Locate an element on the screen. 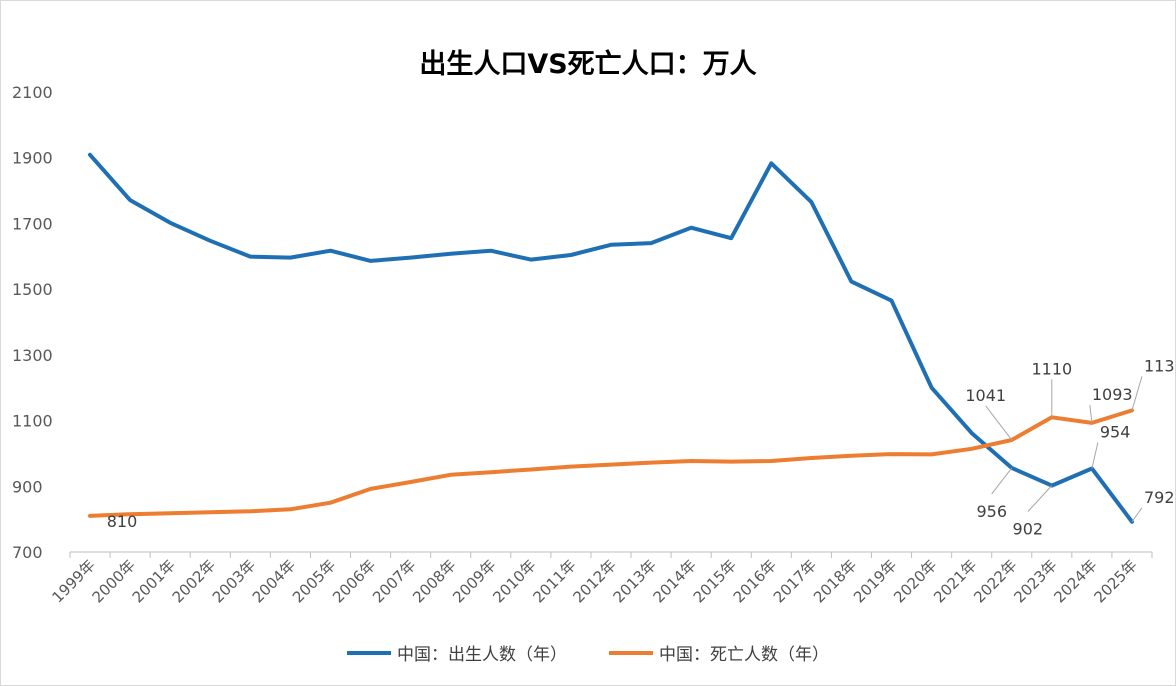 Image resolution: width=1176 pixels, height=686 pixels. legend-swatch-deaths is located at coordinates (631, 652).